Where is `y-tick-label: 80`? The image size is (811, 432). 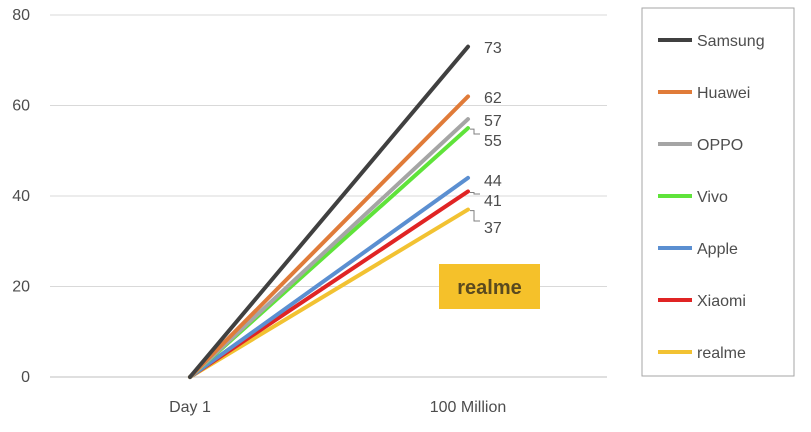 y-tick-label: 80 is located at coordinates (21, 15).